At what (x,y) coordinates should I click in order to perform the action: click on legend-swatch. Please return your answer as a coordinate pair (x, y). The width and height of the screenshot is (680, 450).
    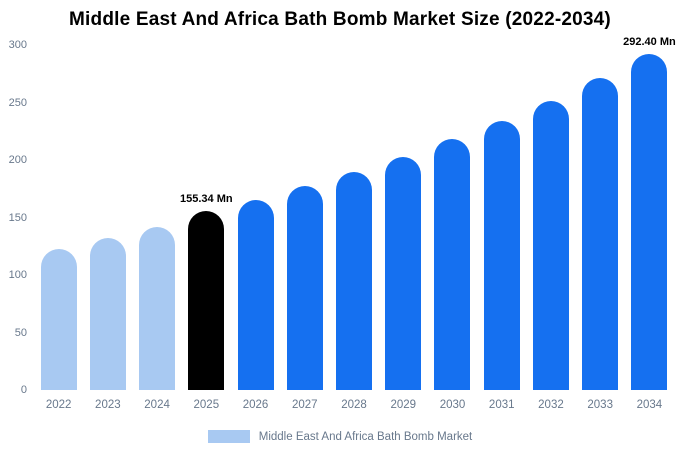
    Looking at the image, I should click on (228, 436).